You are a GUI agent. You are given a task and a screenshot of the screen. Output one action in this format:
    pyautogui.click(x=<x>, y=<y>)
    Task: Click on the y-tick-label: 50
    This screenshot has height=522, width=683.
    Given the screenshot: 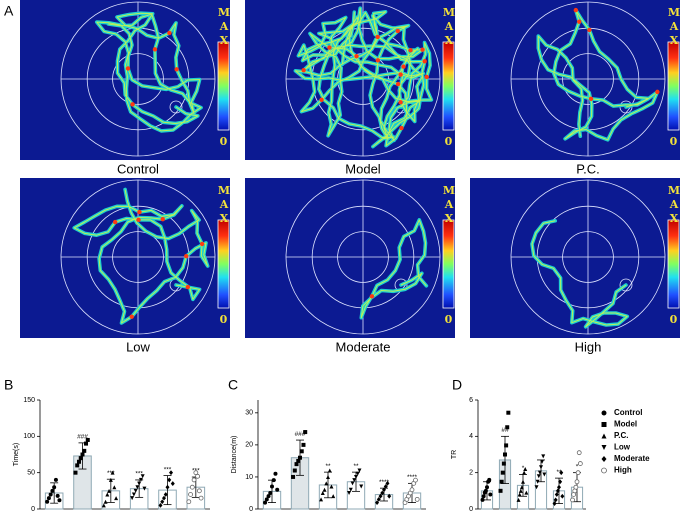 What is the action you would take?
    pyautogui.click(x=31, y=473)
    